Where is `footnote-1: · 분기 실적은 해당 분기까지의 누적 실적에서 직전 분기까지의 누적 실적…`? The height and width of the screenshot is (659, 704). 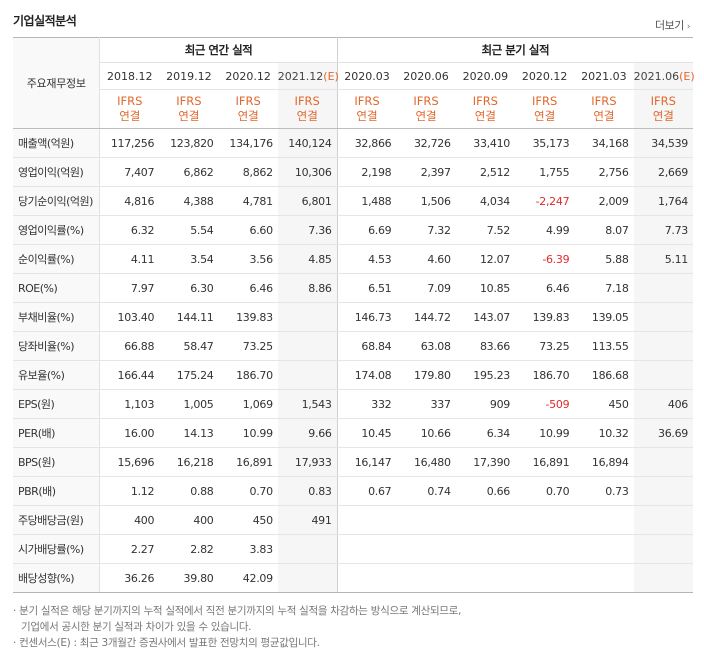 footnote-1: · 분기 실적은 해당 분기까지의 누적 실적에서 직전 분기까지의 누적 실적… is located at coordinates (237, 611).